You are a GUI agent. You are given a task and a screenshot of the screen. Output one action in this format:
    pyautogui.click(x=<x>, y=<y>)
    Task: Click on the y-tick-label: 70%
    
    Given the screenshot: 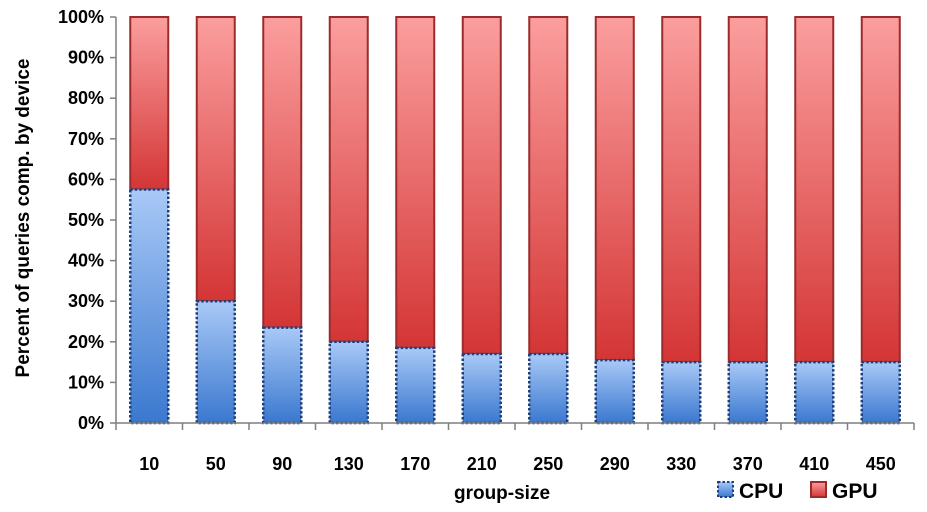 What is the action you would take?
    pyautogui.click(x=86, y=139)
    